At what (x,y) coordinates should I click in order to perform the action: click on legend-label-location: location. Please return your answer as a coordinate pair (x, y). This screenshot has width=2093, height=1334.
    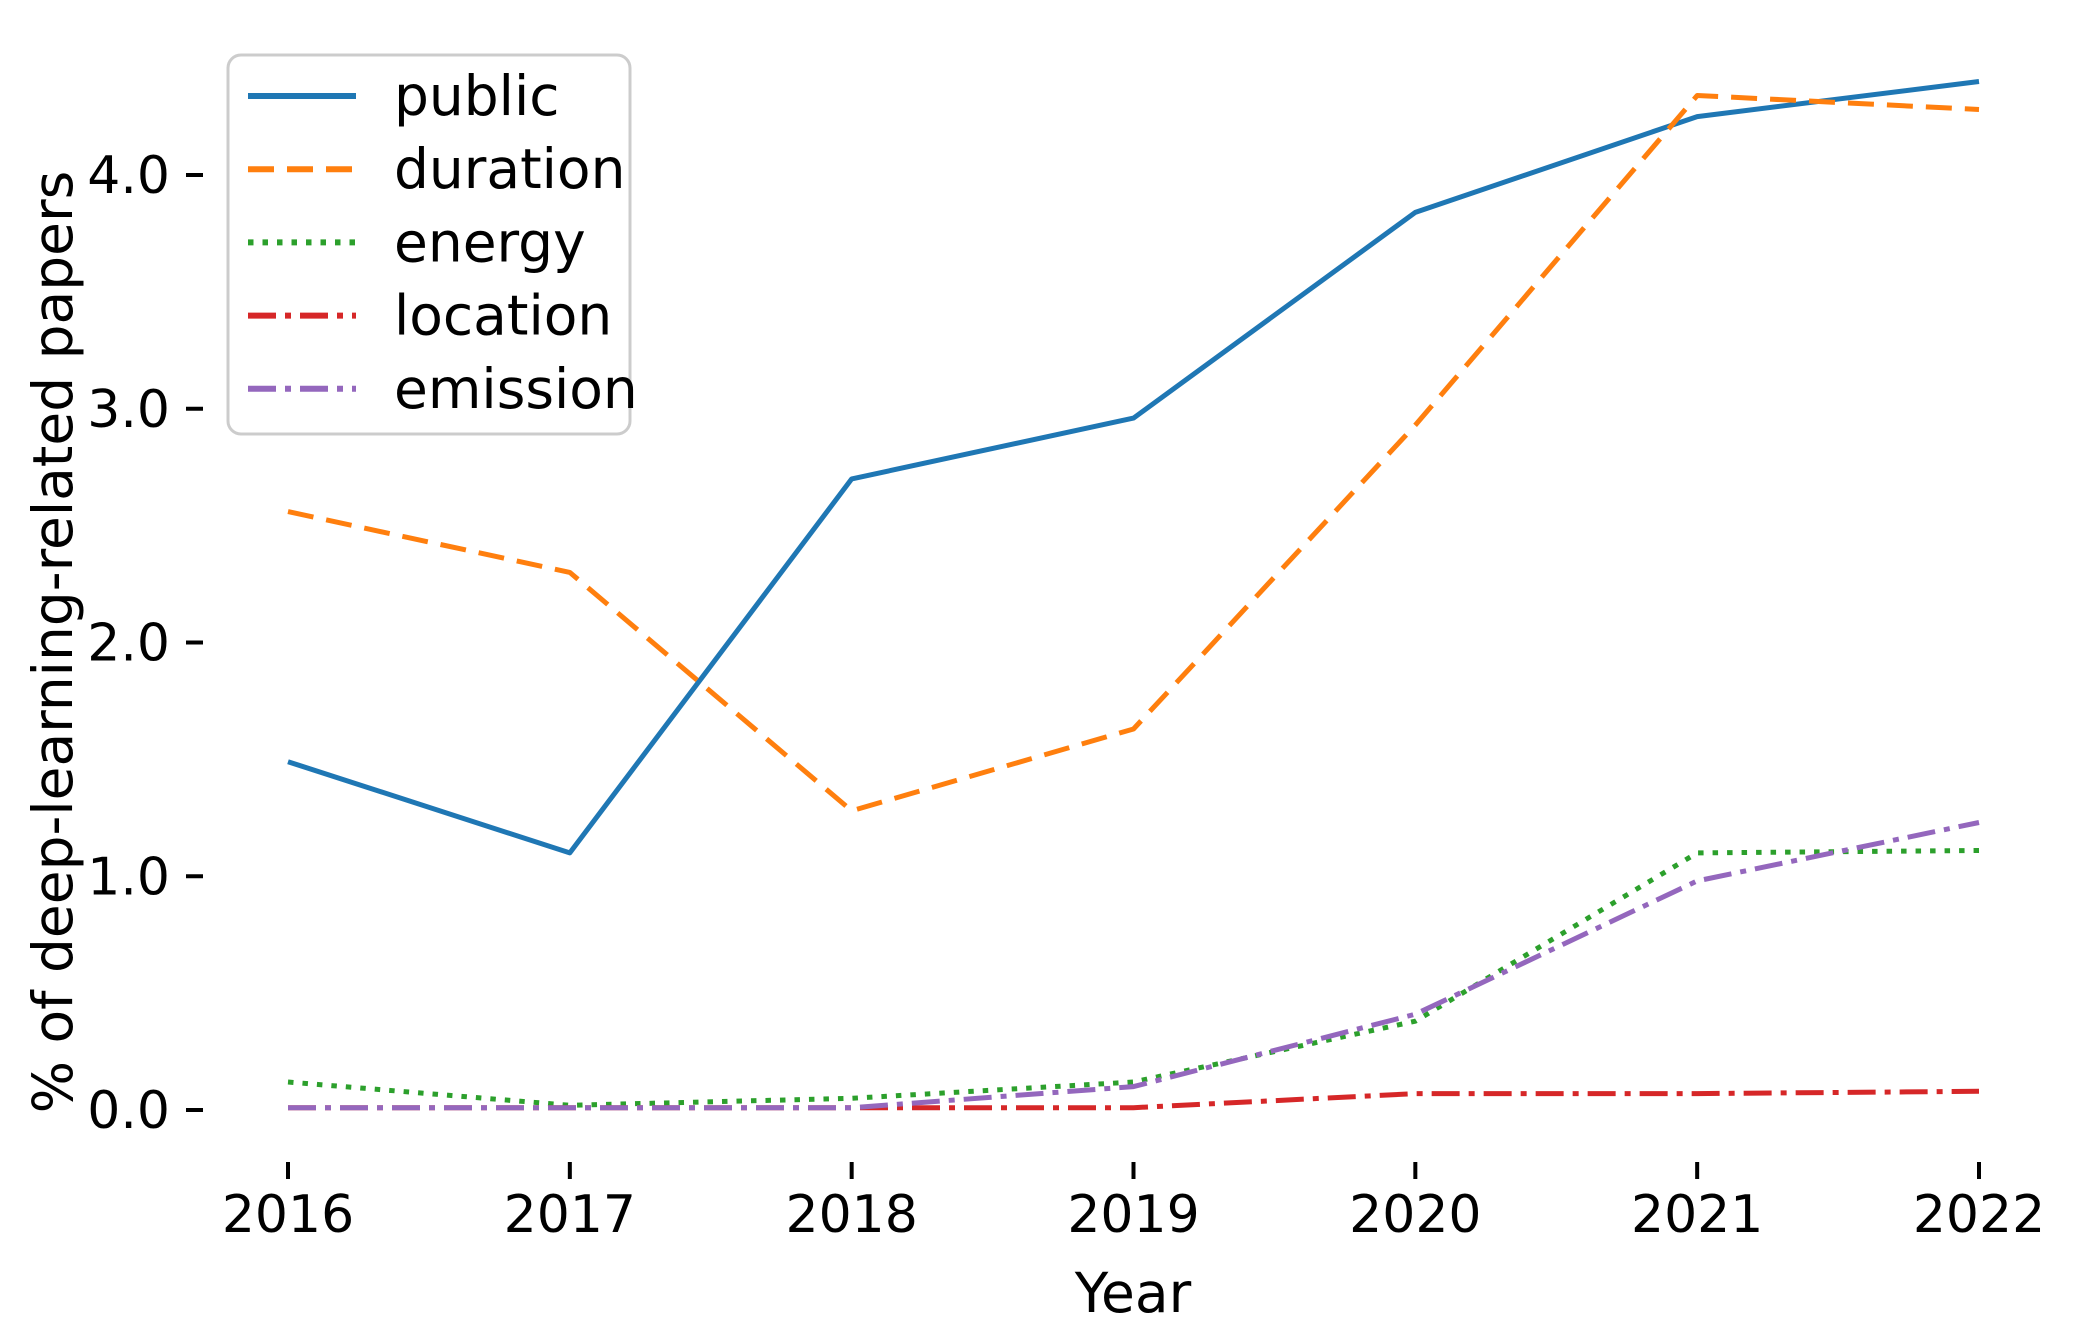
    Looking at the image, I should click on (503, 316).